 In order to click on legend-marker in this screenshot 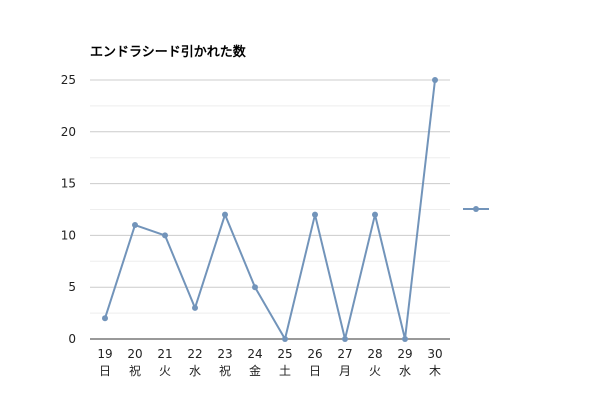, I will do `click(476, 209)`.